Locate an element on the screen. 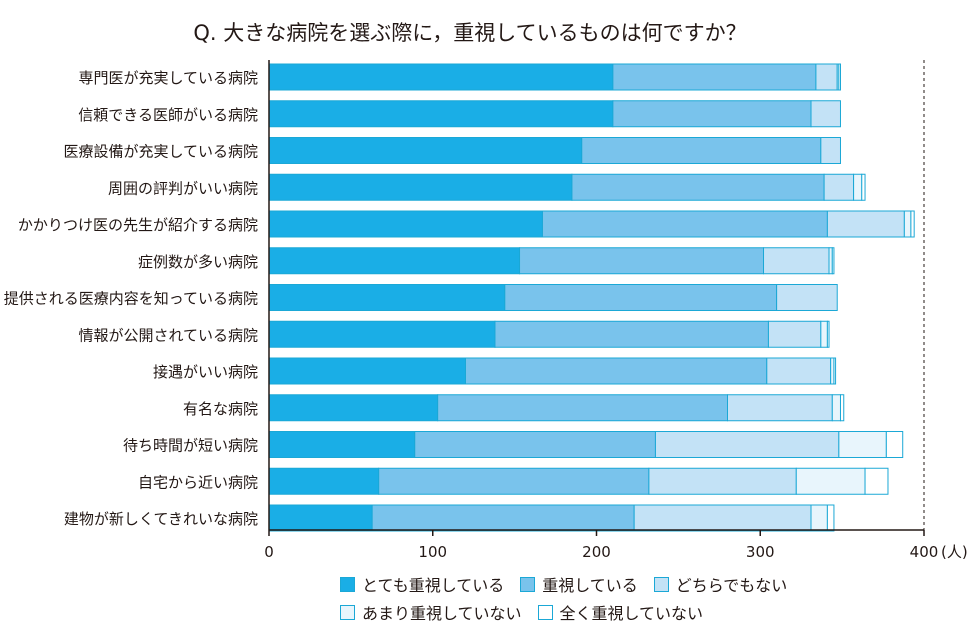  x-tick-label: 200 is located at coordinates (596, 552).